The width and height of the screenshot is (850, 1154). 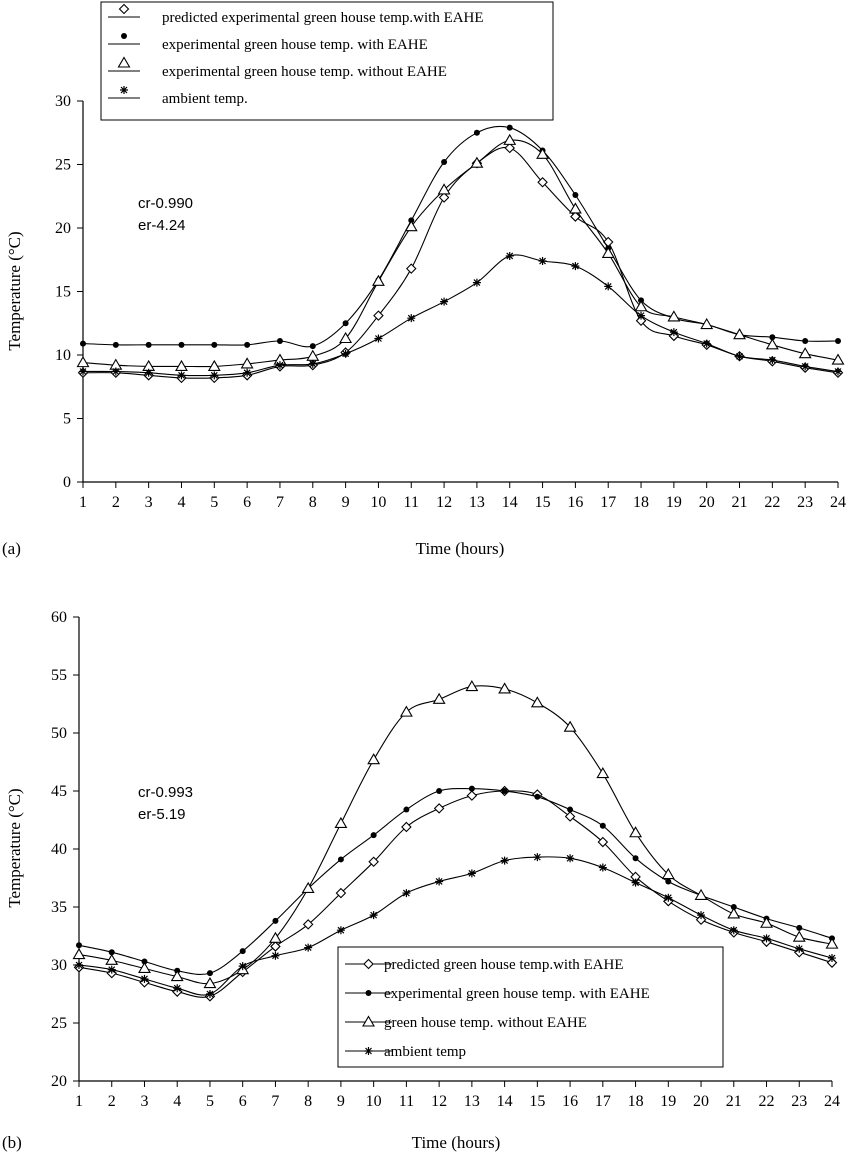 I want to click on x-axis-label-a: Time (hours), so click(x=460, y=548).